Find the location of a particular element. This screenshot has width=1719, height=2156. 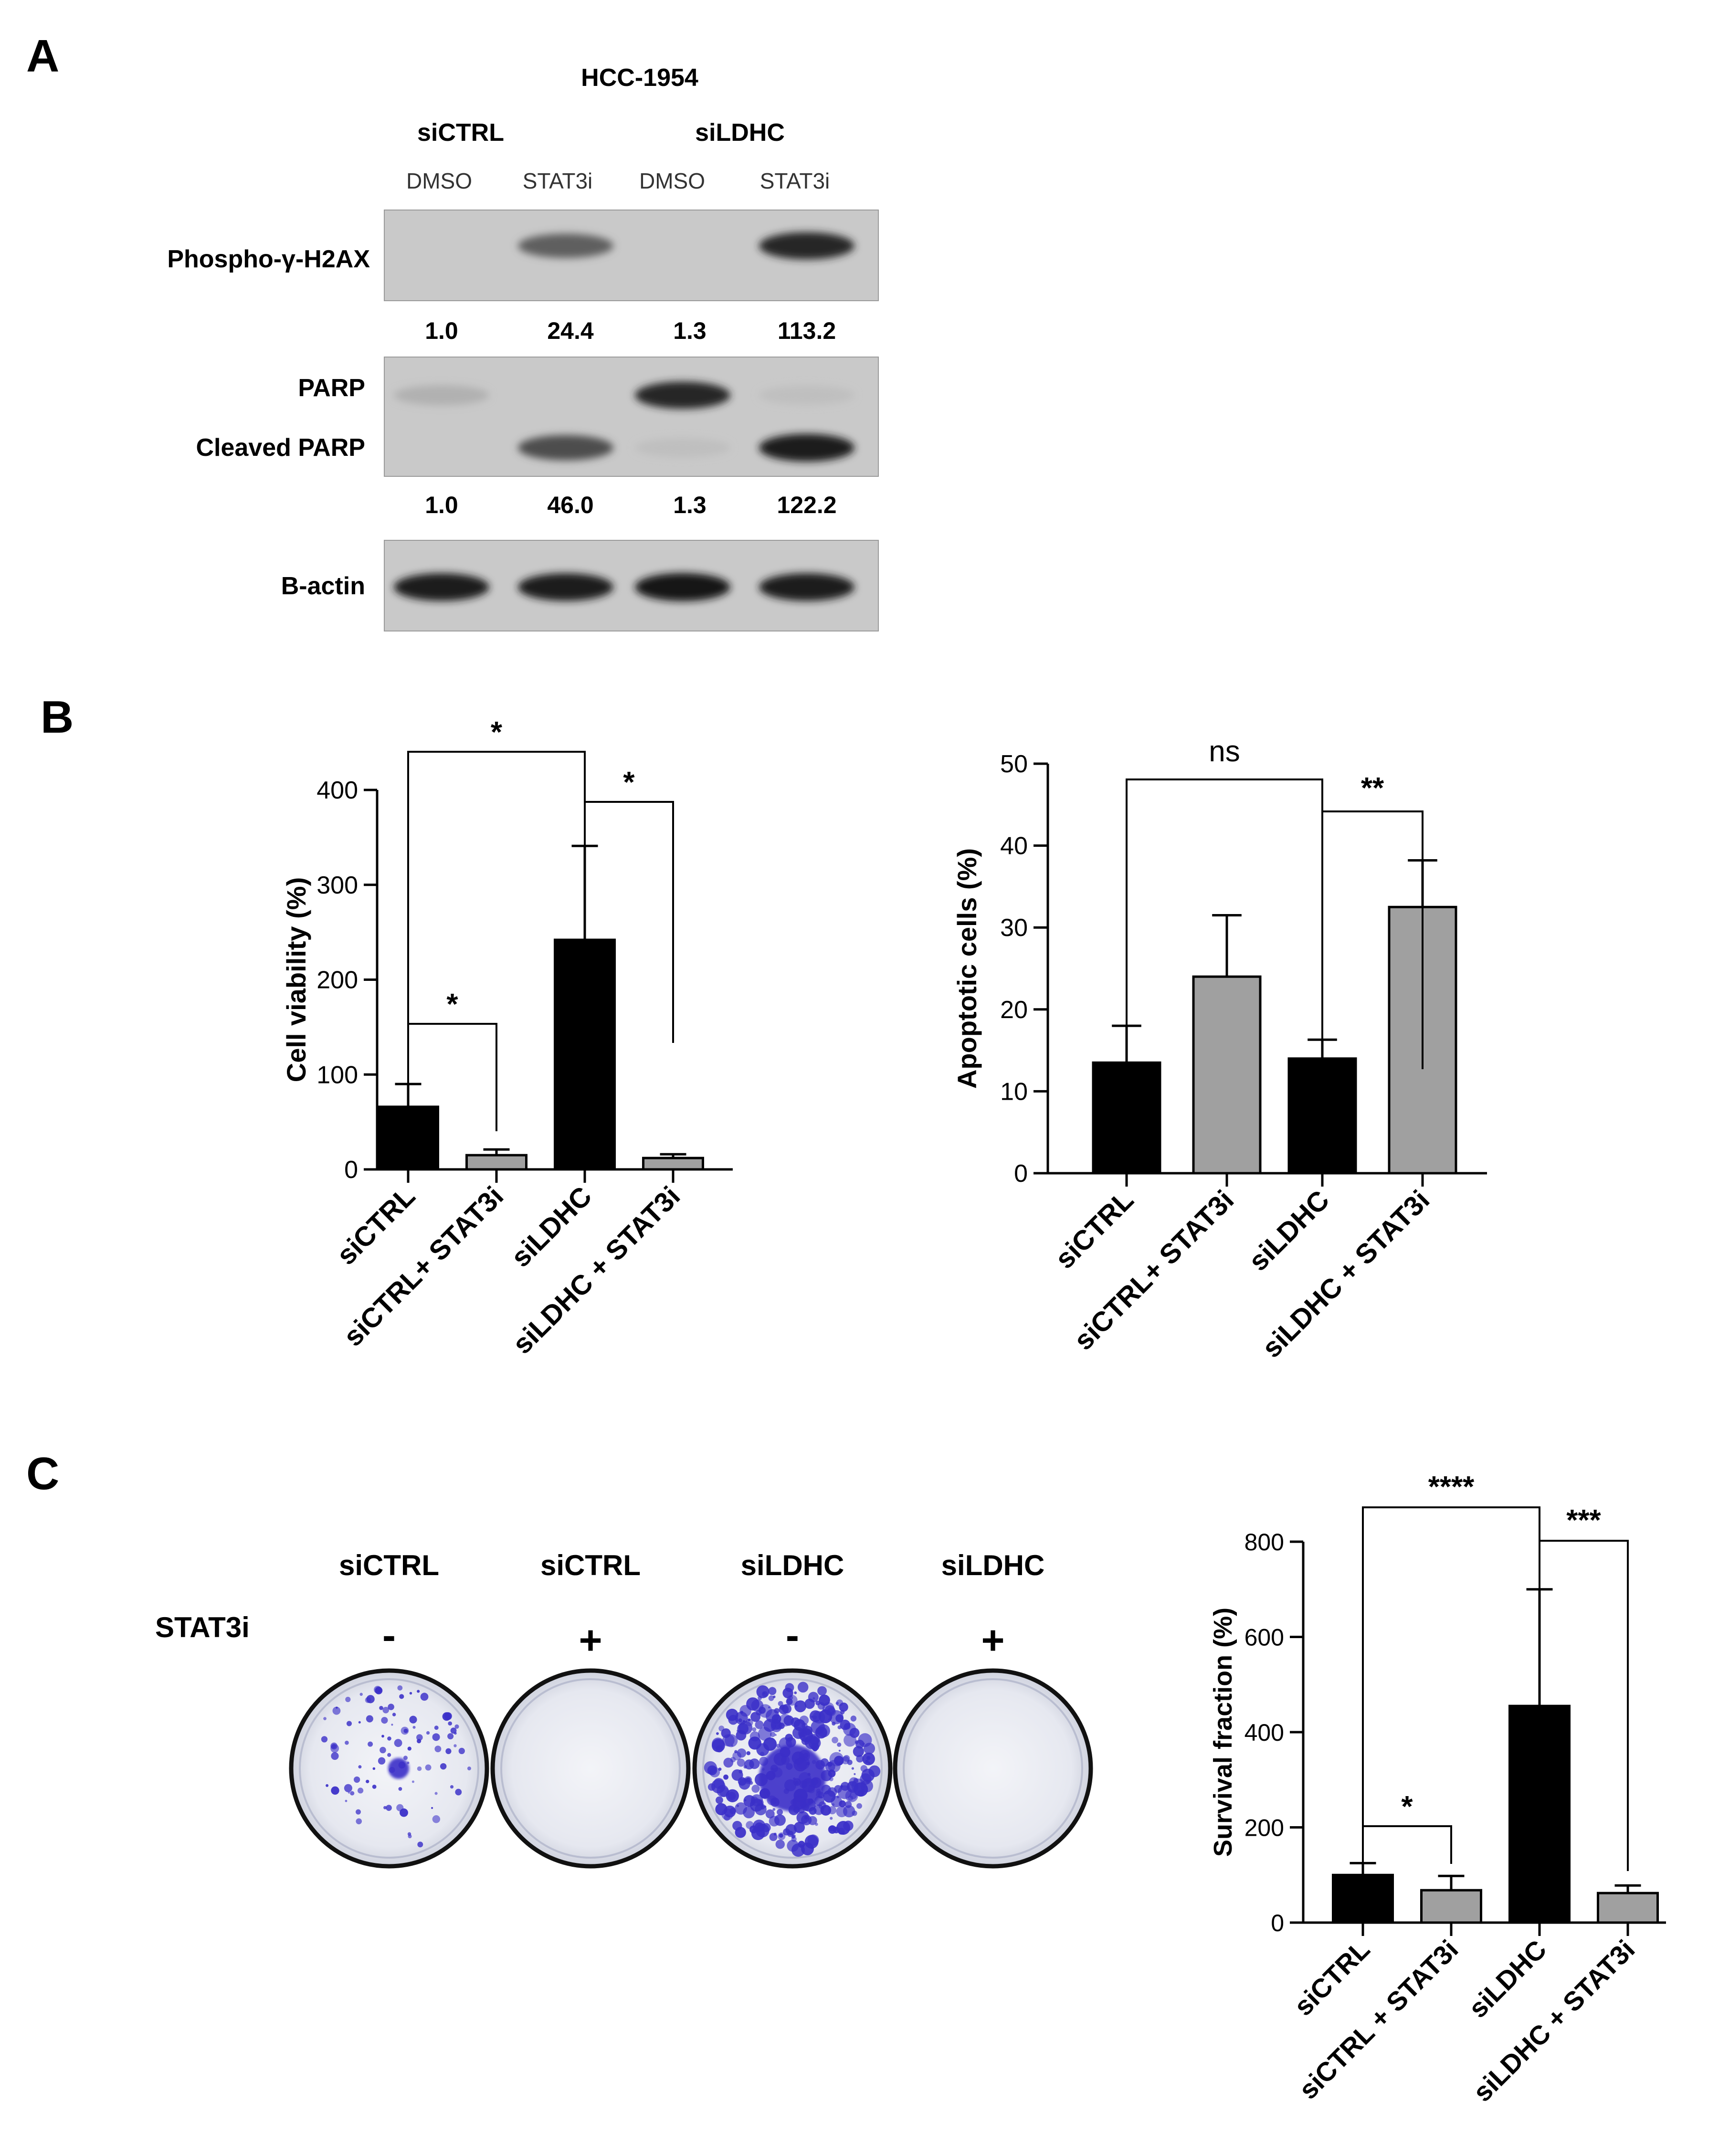

dish-rim is located at coordinates (793, 1768).